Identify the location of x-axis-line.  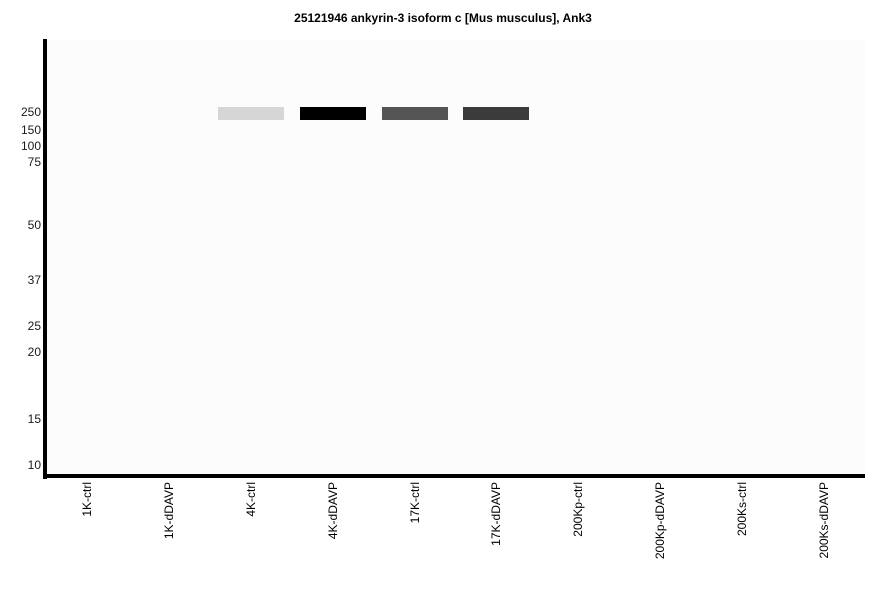
(454, 476).